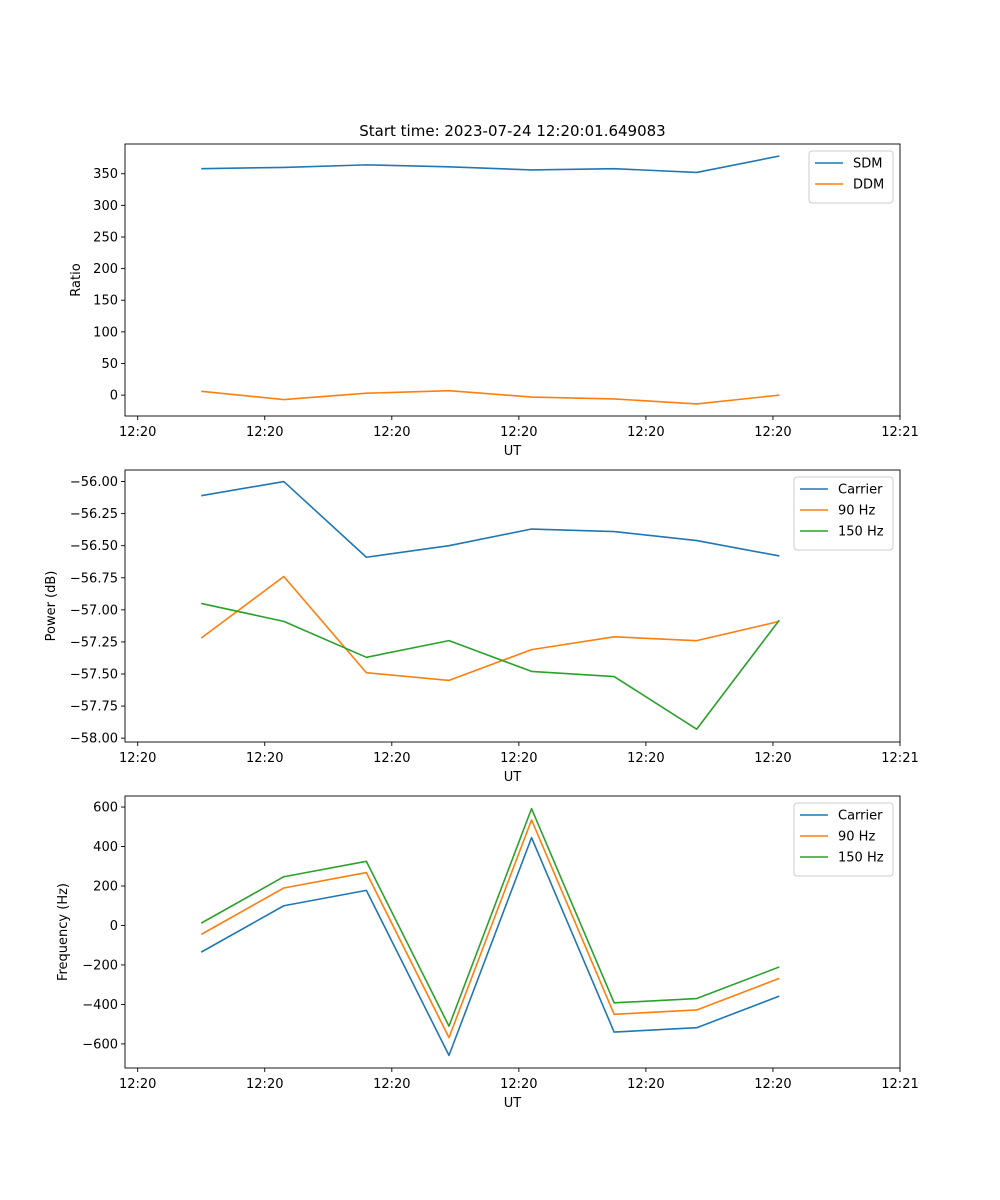 The image size is (1000, 1200). Describe the element at coordinates (105, 808) in the screenshot. I see `y-tick-label: 600` at that location.